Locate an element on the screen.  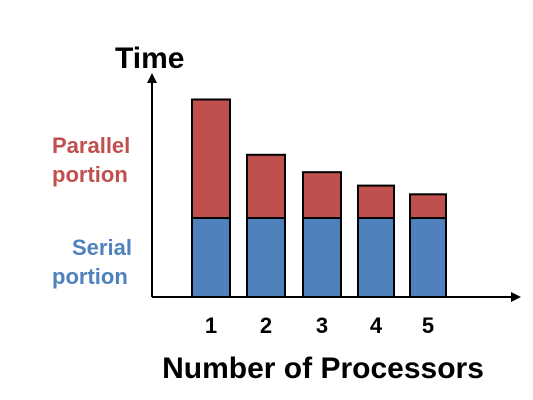
legend-parallel-line-2: portion is located at coordinates (90, 174).